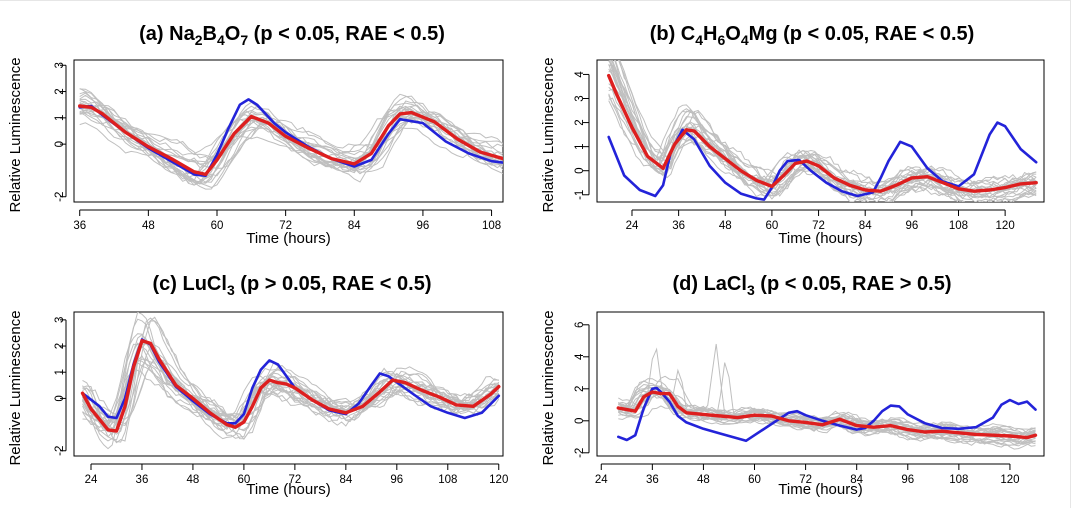  I want to click on title-part: (a) Na, so click(167, 34).